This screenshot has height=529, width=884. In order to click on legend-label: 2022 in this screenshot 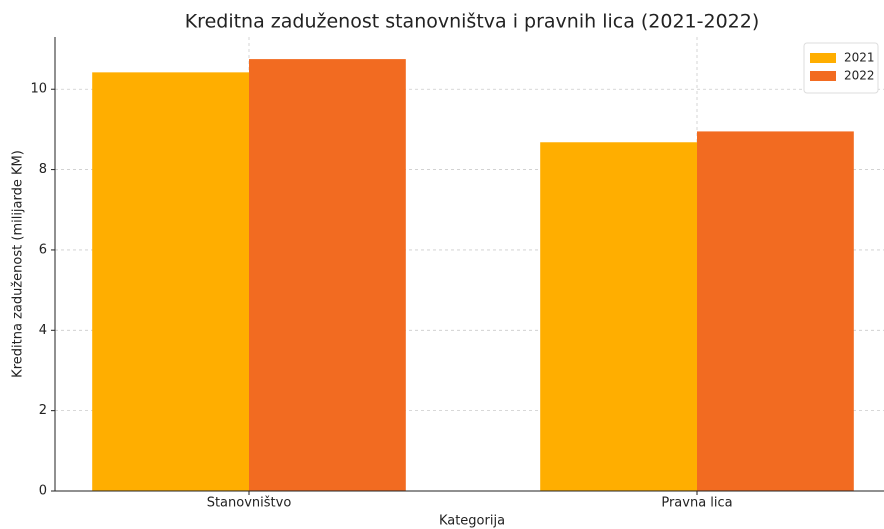, I will do `click(859, 76)`.